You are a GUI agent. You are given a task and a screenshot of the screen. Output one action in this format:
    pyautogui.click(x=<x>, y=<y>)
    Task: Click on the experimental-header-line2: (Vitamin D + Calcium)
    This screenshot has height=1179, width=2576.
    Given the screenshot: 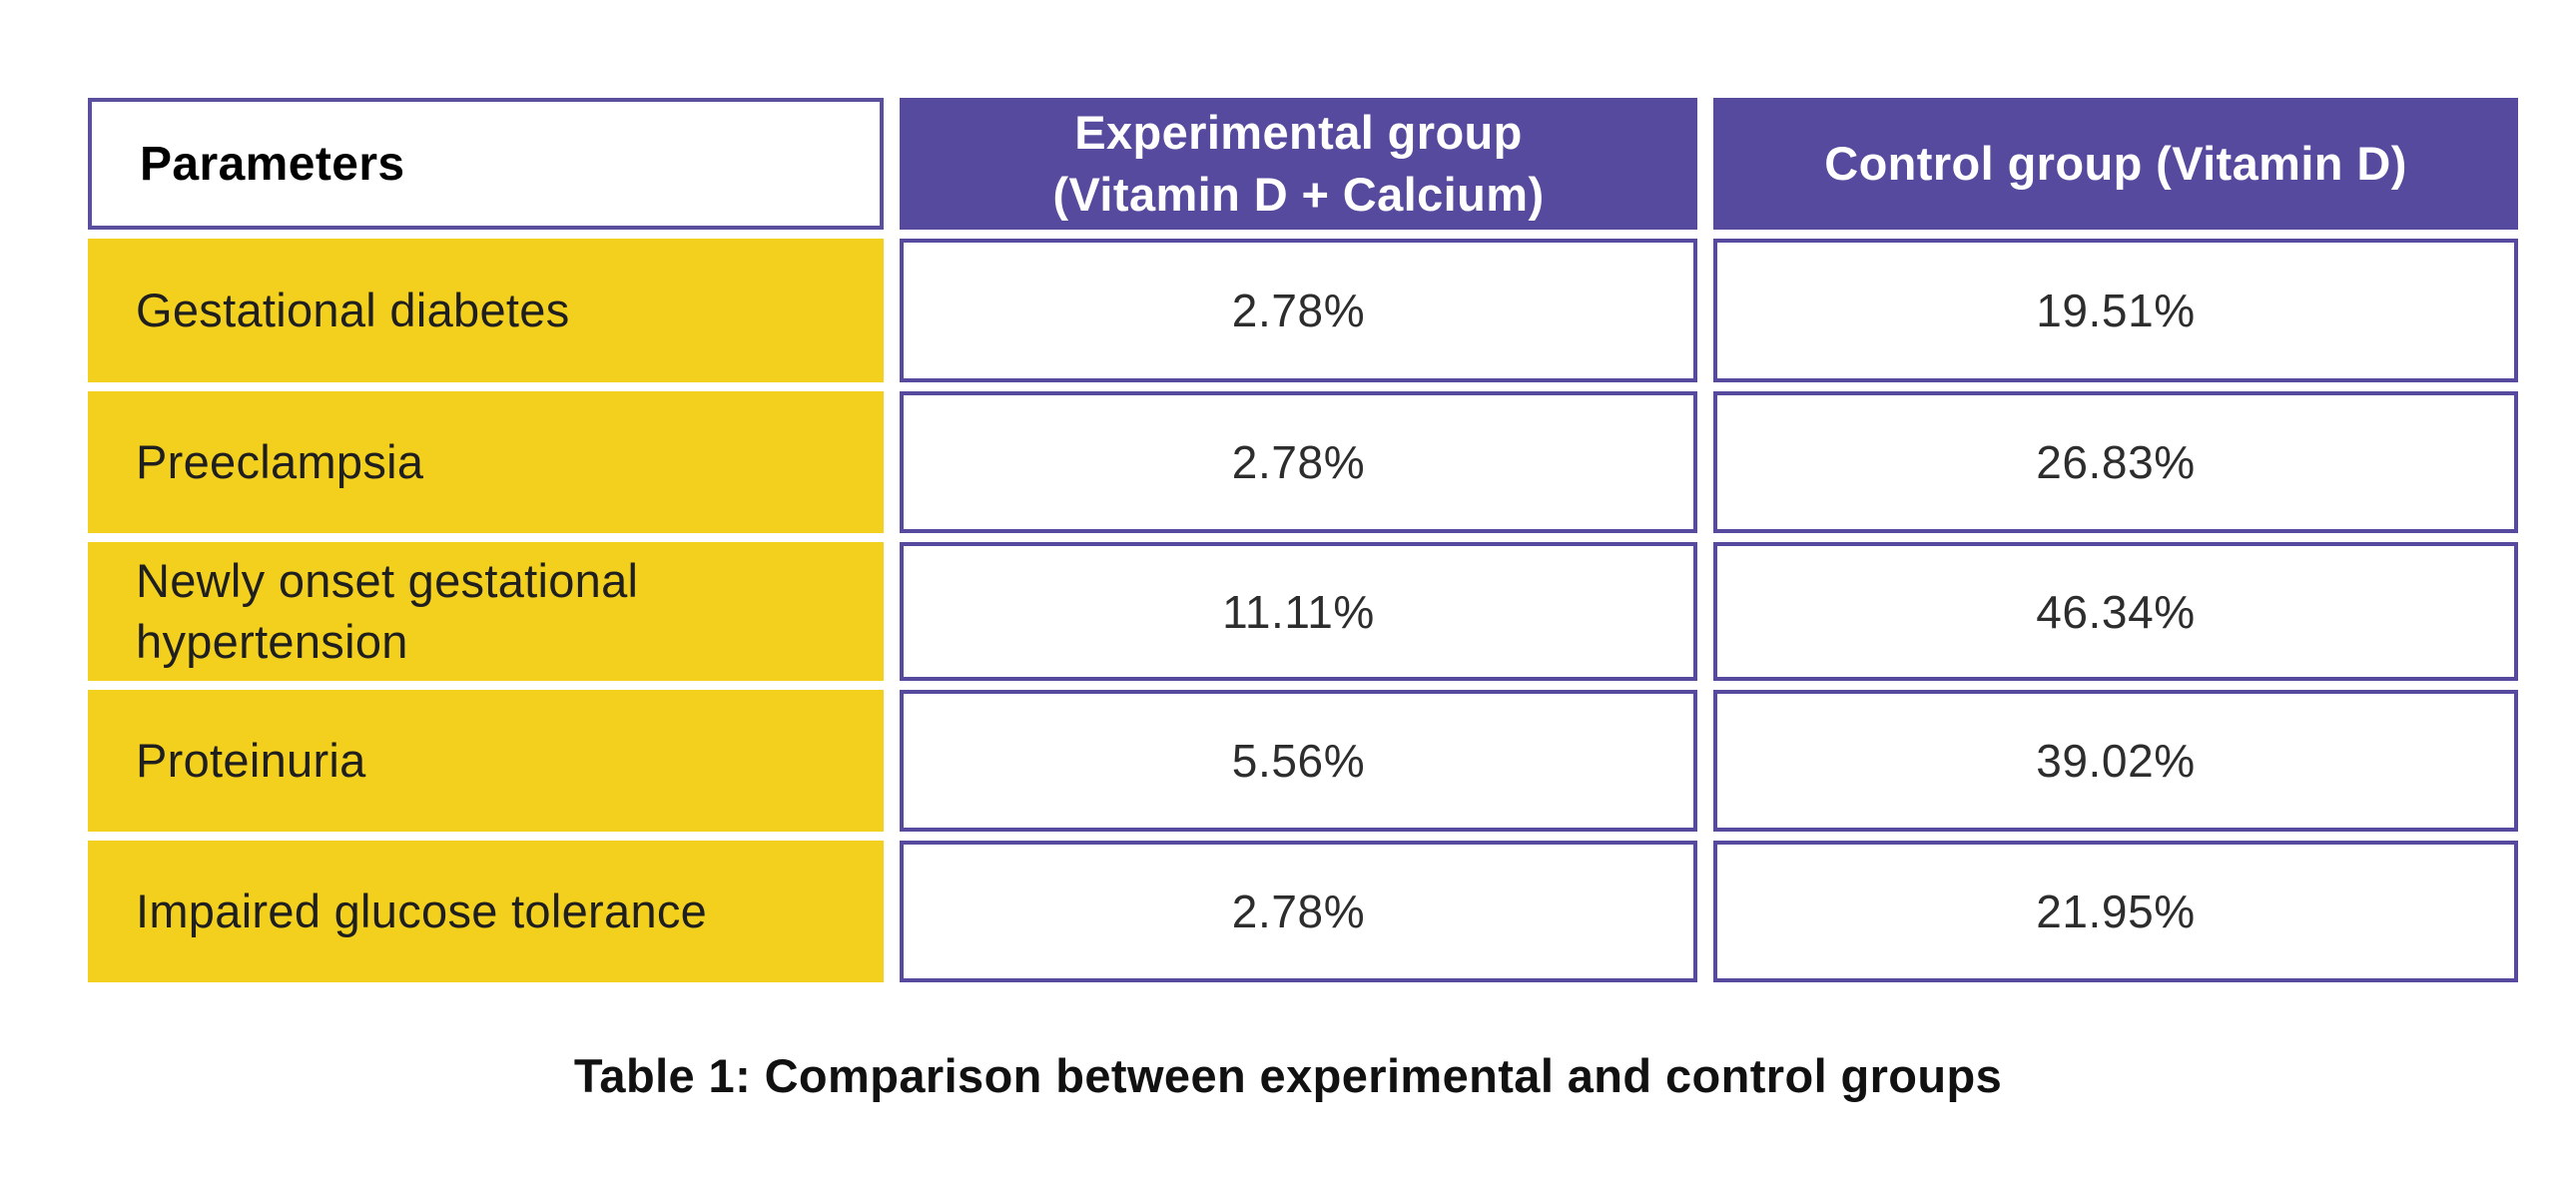 What is the action you would take?
    pyautogui.click(x=1298, y=194)
    